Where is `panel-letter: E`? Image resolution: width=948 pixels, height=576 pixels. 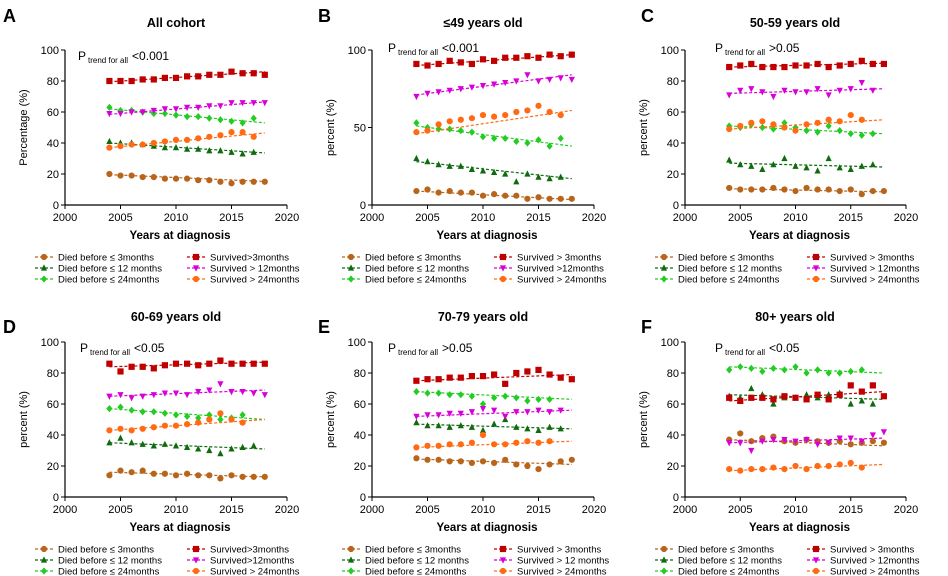 panel-letter: E is located at coordinates (324, 327).